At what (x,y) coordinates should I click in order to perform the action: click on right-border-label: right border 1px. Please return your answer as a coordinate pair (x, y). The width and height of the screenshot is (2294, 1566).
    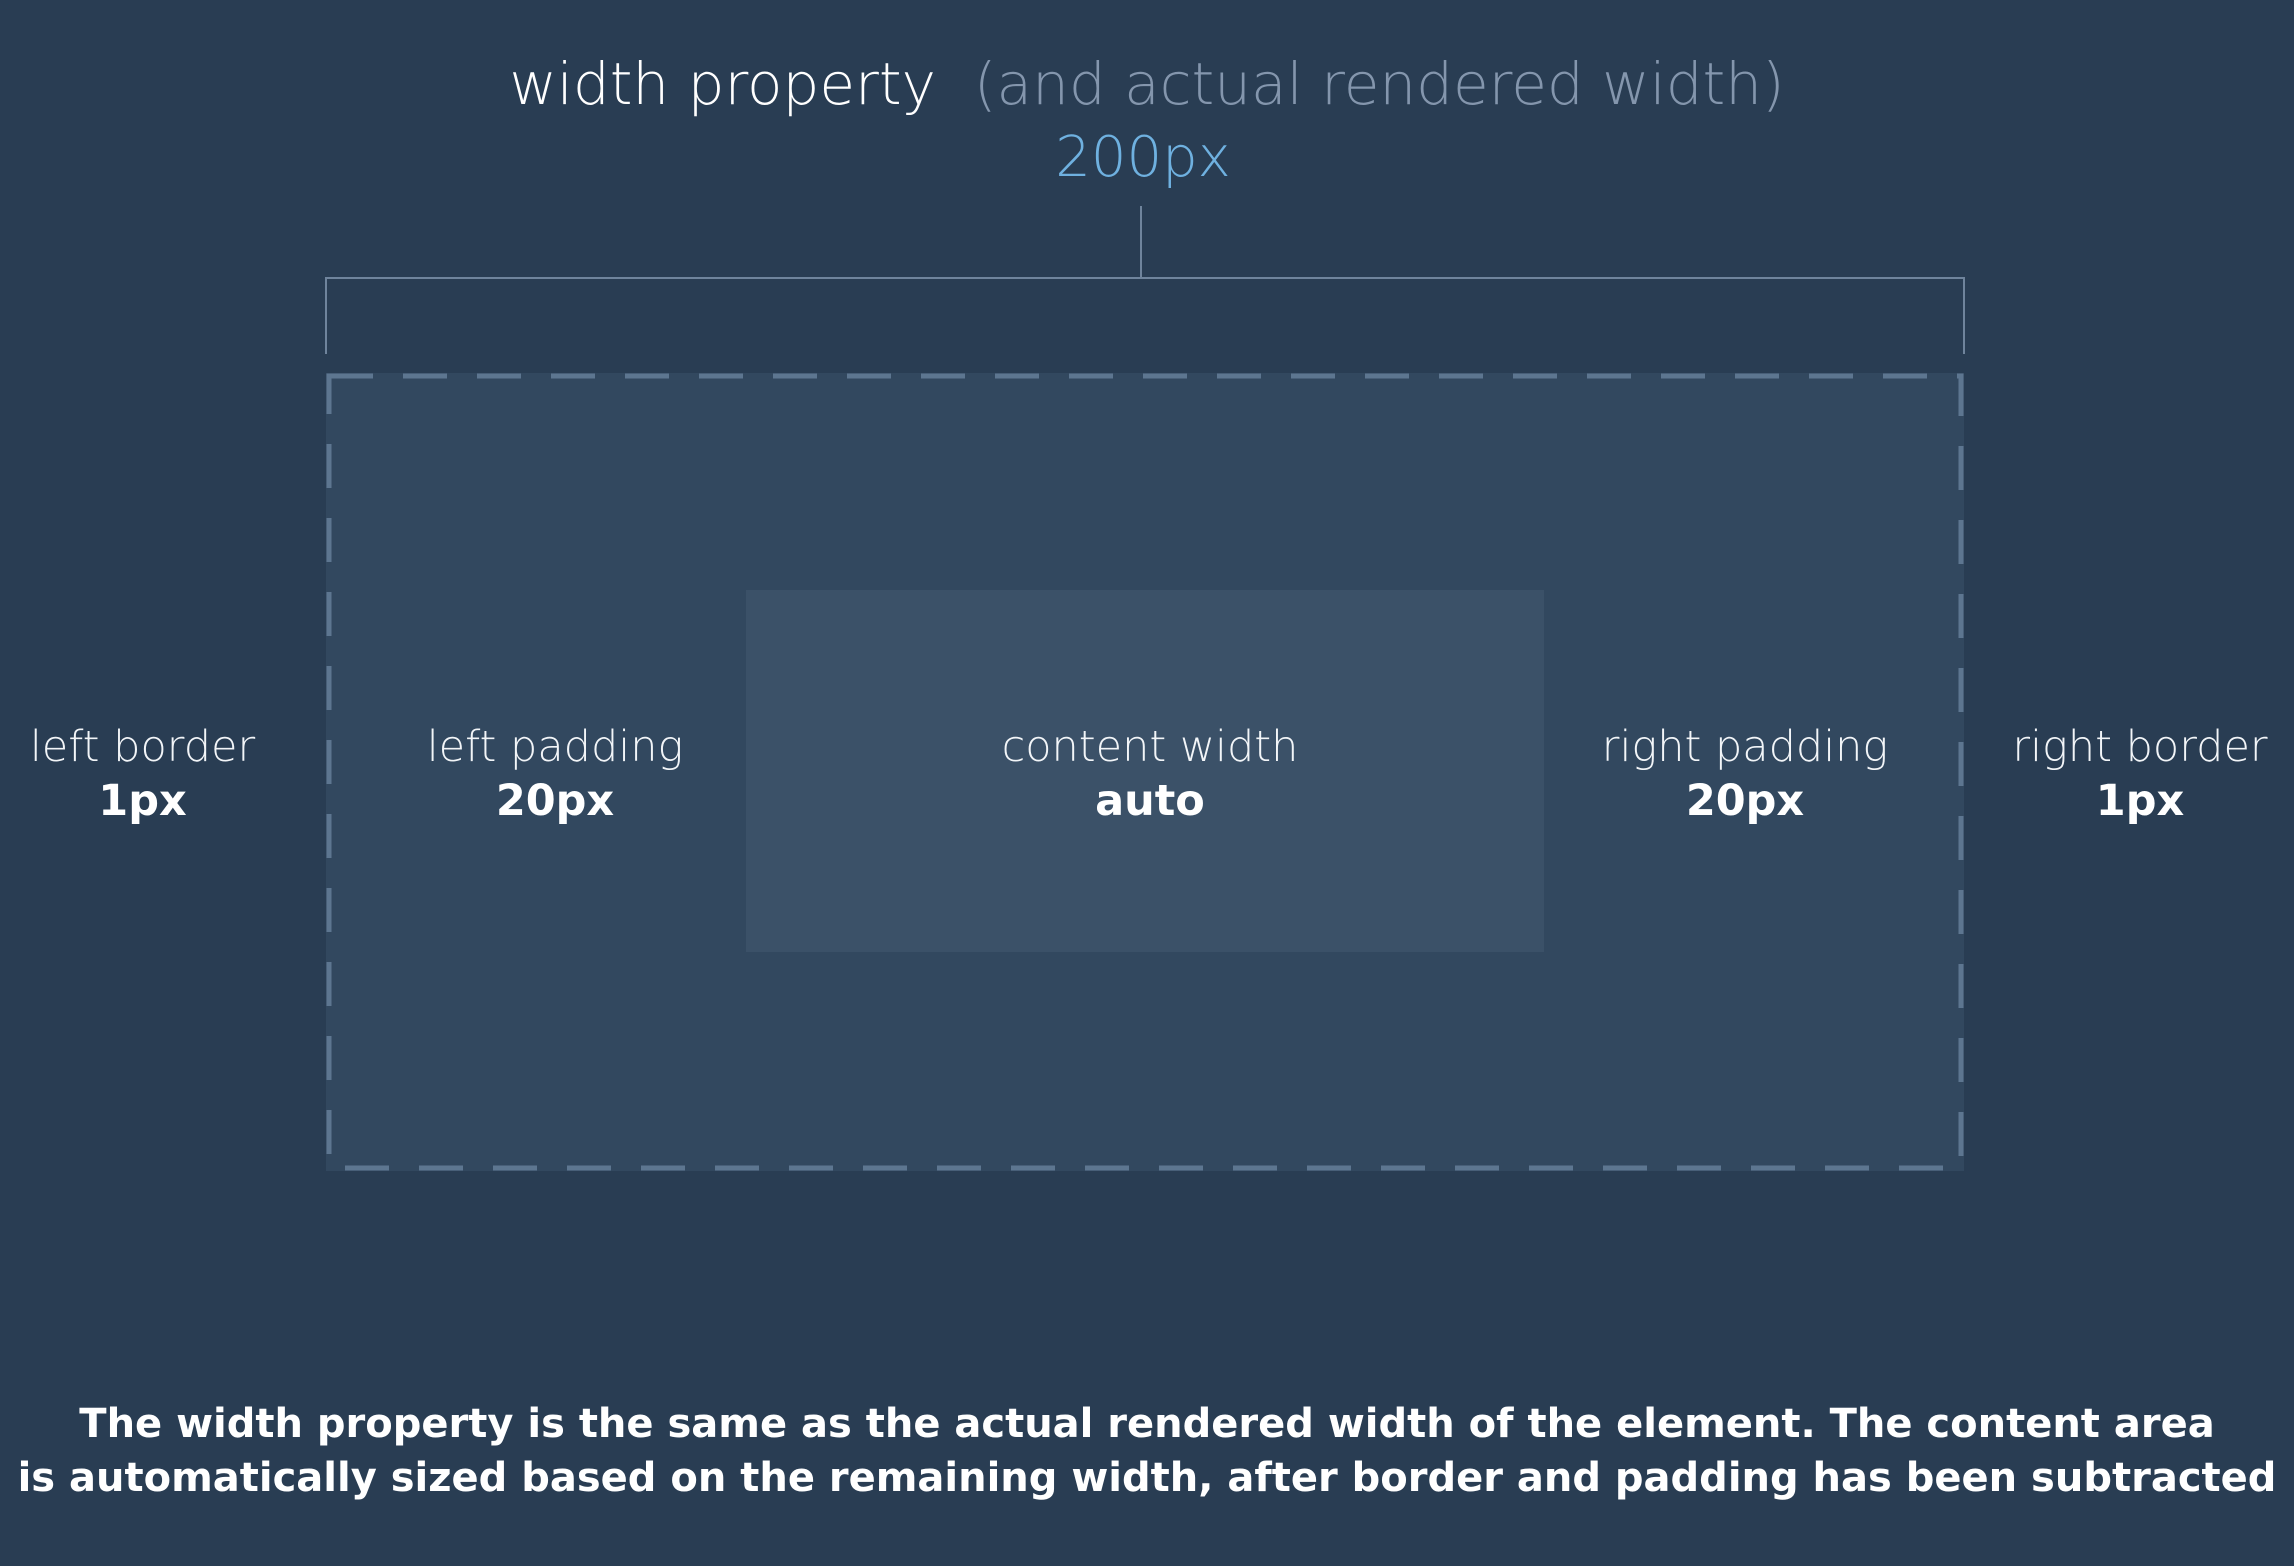
    Looking at the image, I should click on (2140, 774).